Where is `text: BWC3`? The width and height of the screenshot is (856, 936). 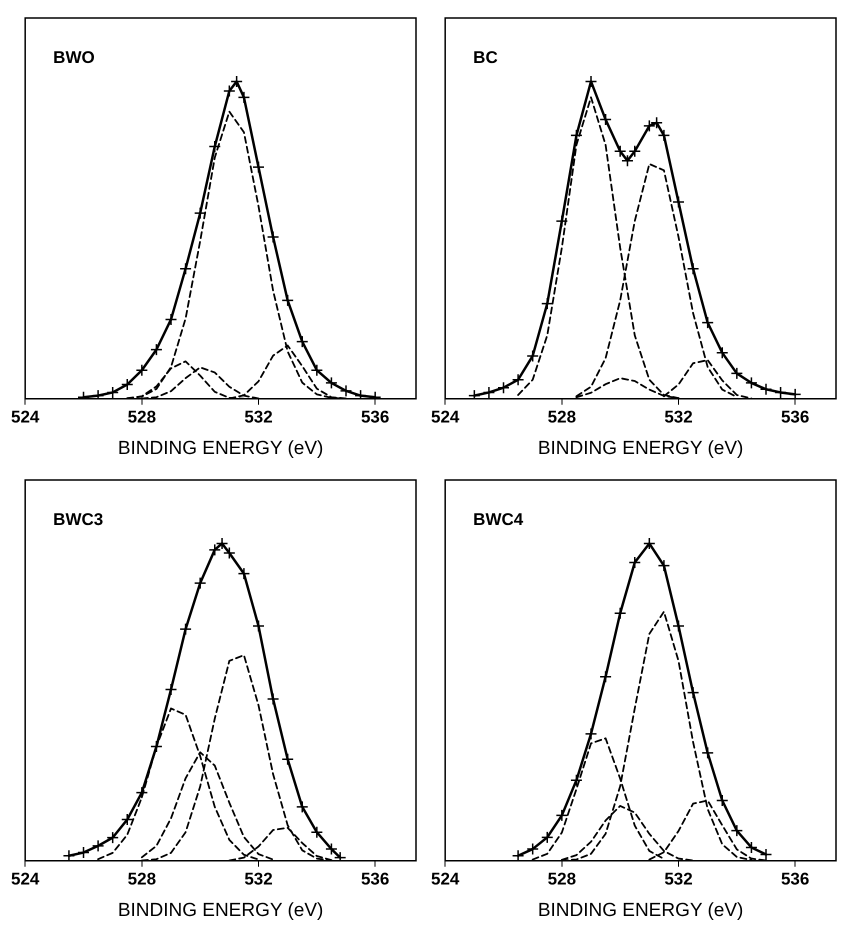 text: BWC3 is located at coordinates (78, 520).